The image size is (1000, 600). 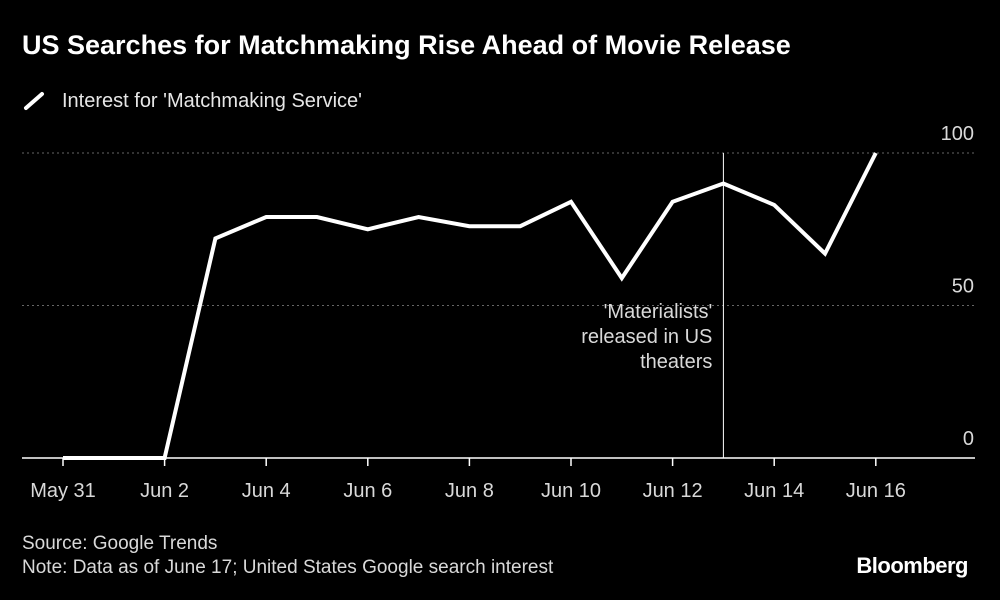 What do you see at coordinates (676, 362) in the screenshot?
I see `annotation-text-line: theaters` at bounding box center [676, 362].